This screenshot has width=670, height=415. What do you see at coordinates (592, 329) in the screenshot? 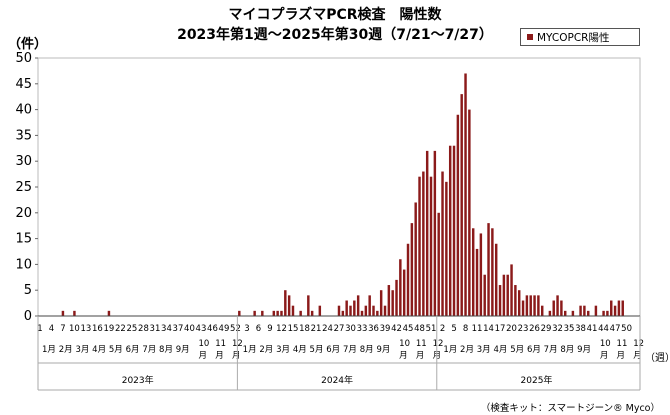
I see `week-tick-label: 41` at bounding box center [592, 329].